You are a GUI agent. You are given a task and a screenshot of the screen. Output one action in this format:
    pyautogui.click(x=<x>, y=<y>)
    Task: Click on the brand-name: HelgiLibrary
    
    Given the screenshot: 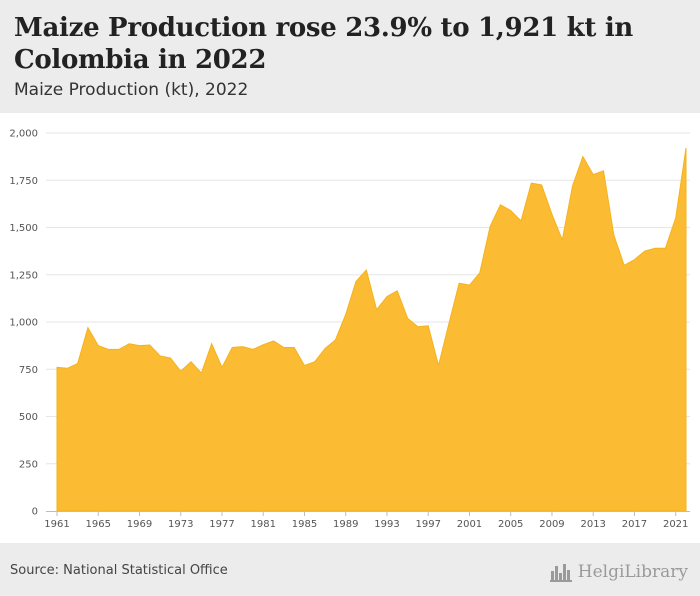 What is the action you would take?
    pyautogui.click(x=632, y=572)
    